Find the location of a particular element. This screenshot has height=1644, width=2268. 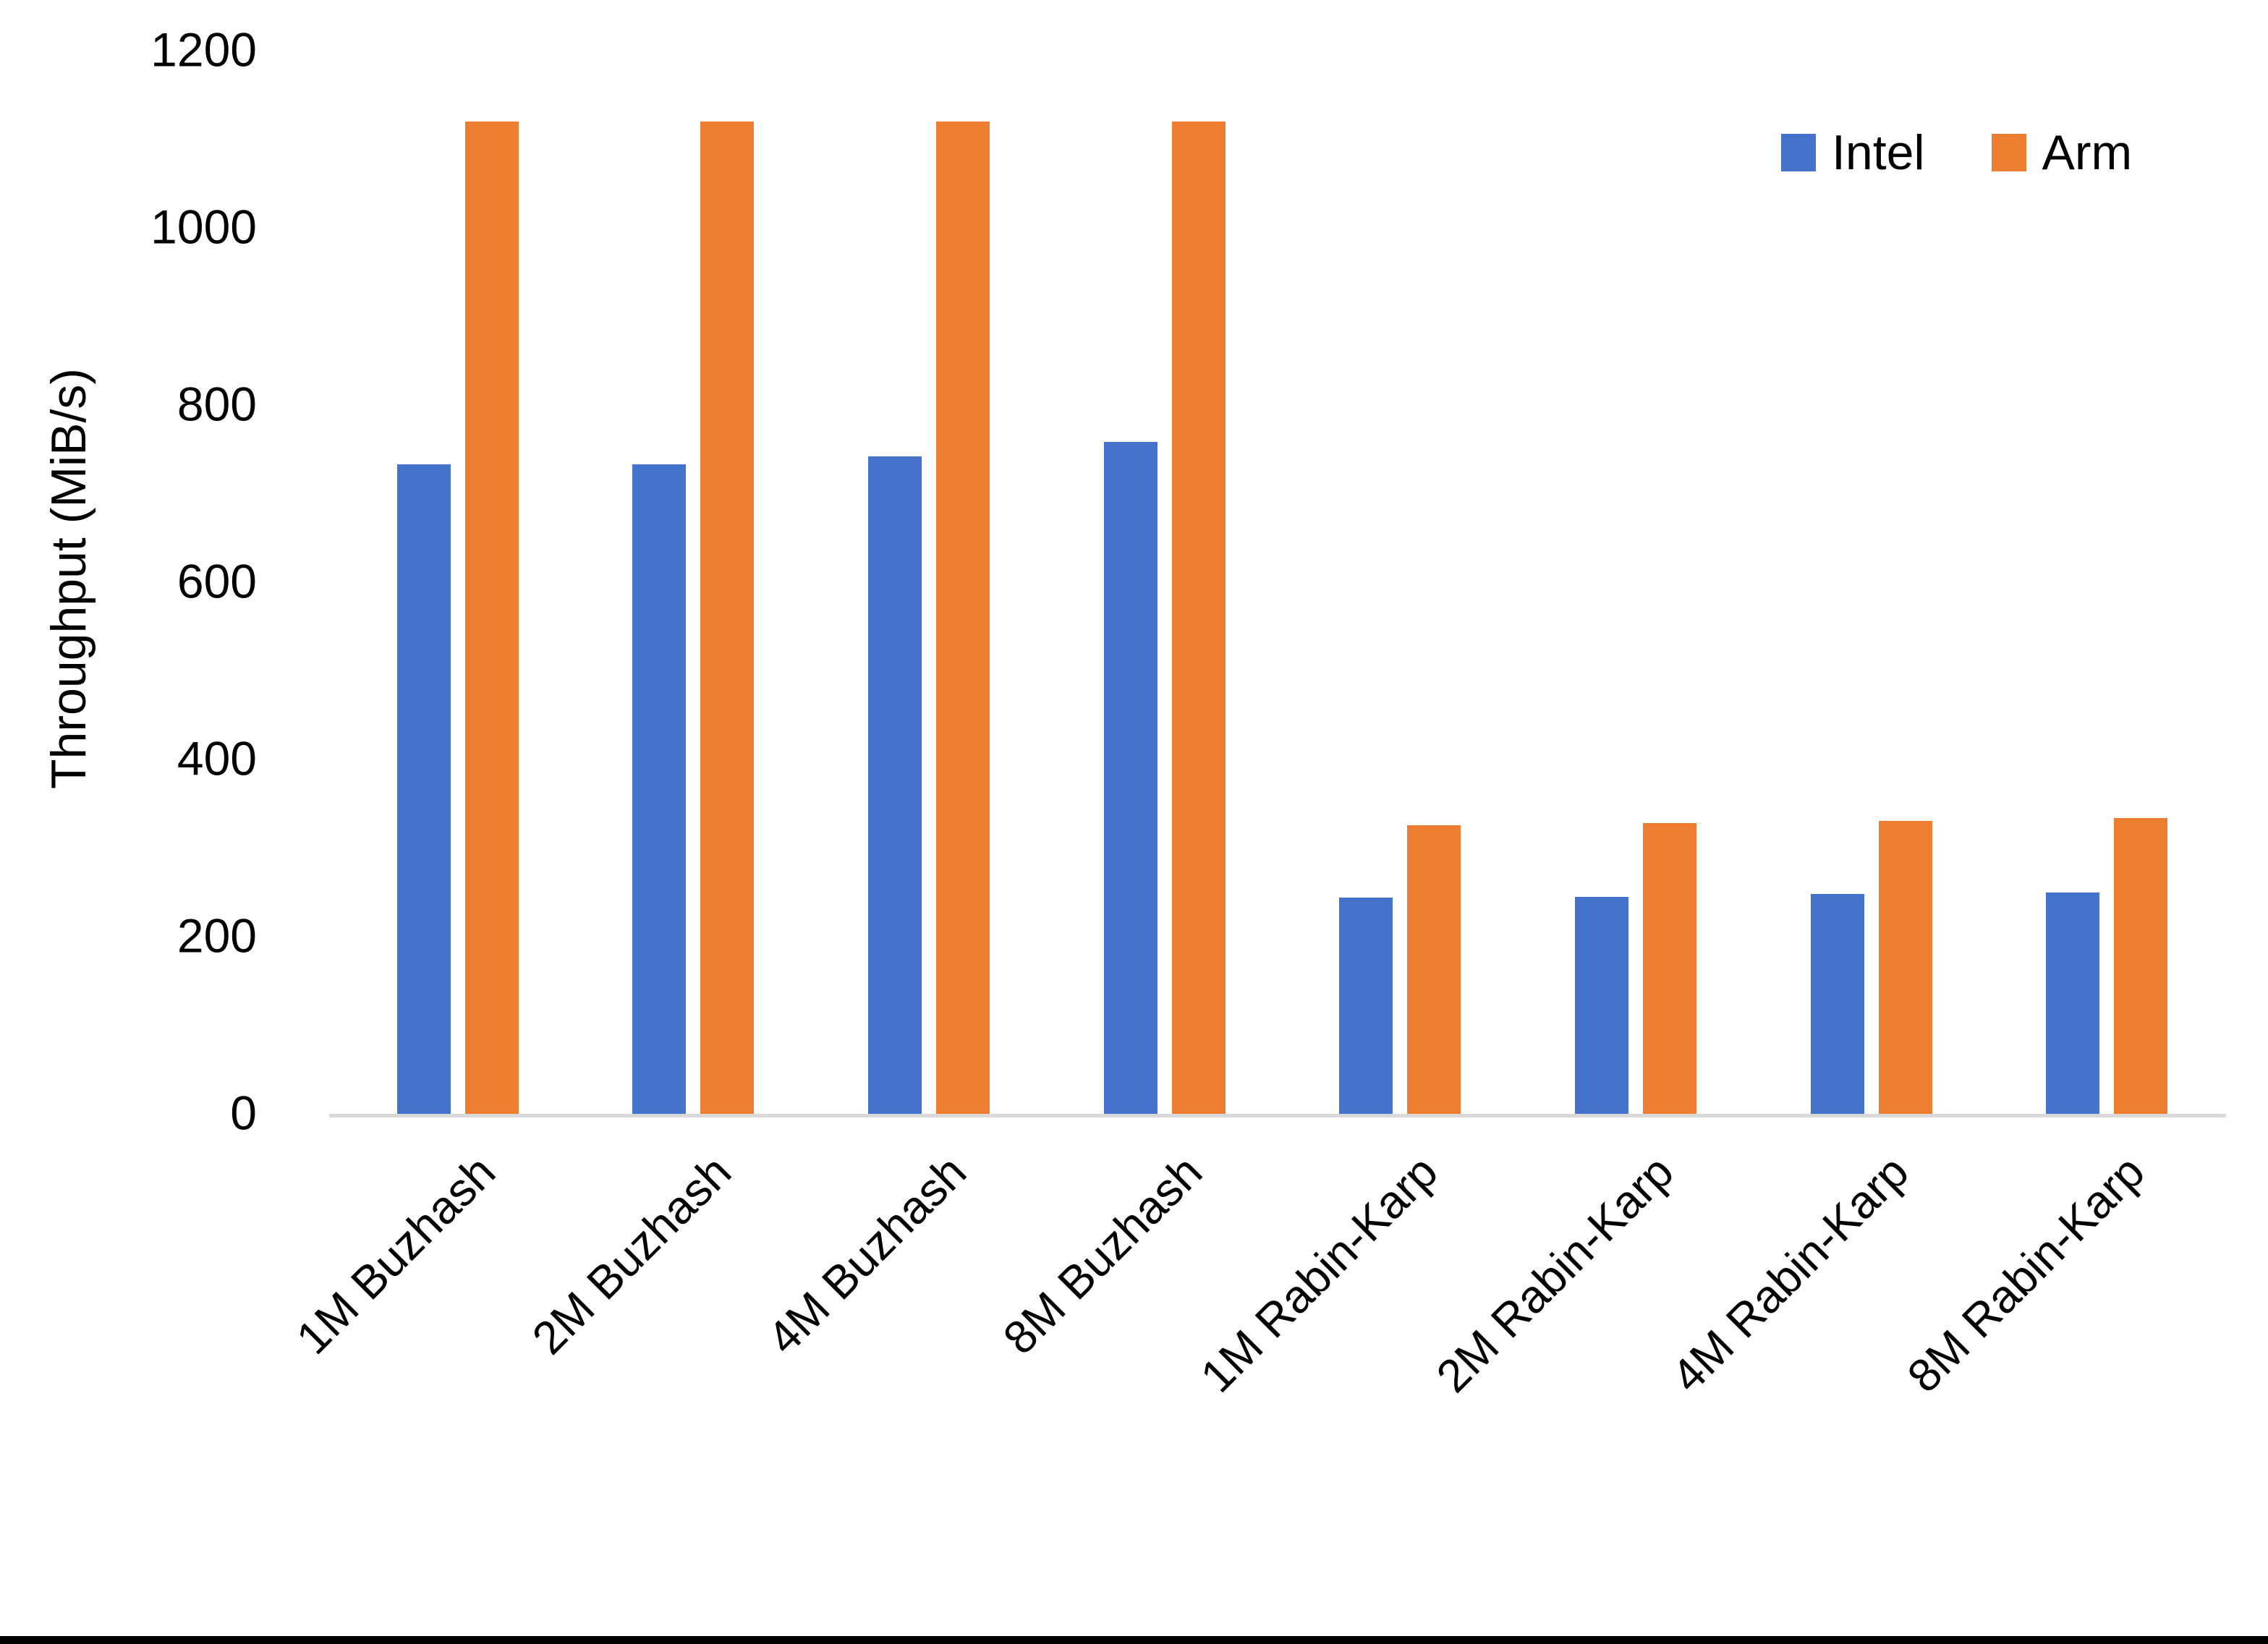

bar-arm-4m-rabin-karp is located at coordinates (1905, 967).